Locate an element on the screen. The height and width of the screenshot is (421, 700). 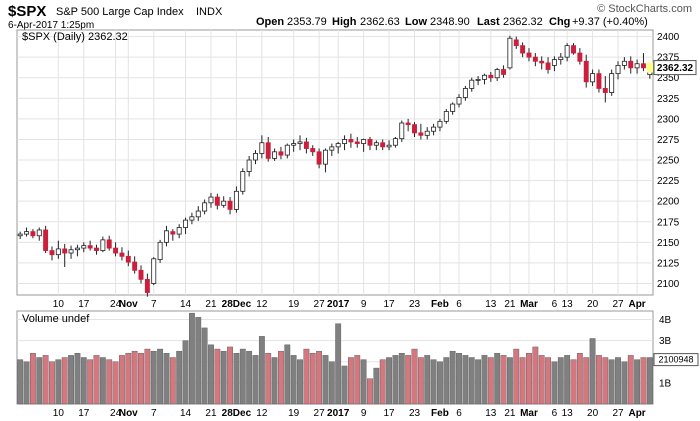
volume-x-tick-label: 12 is located at coordinates (262, 413).